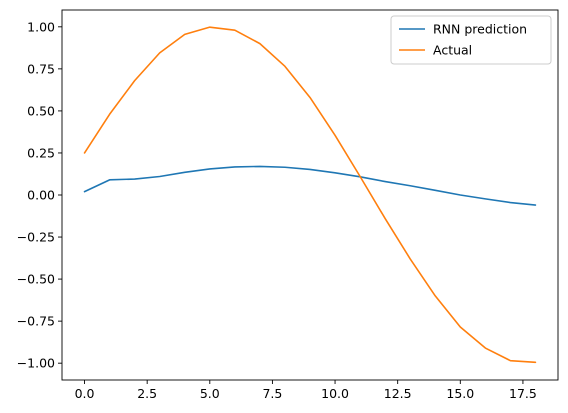 This screenshot has width=568, height=413. Describe the element at coordinates (85, 393) in the screenshot. I see `x-tick-label: 0.0` at that location.